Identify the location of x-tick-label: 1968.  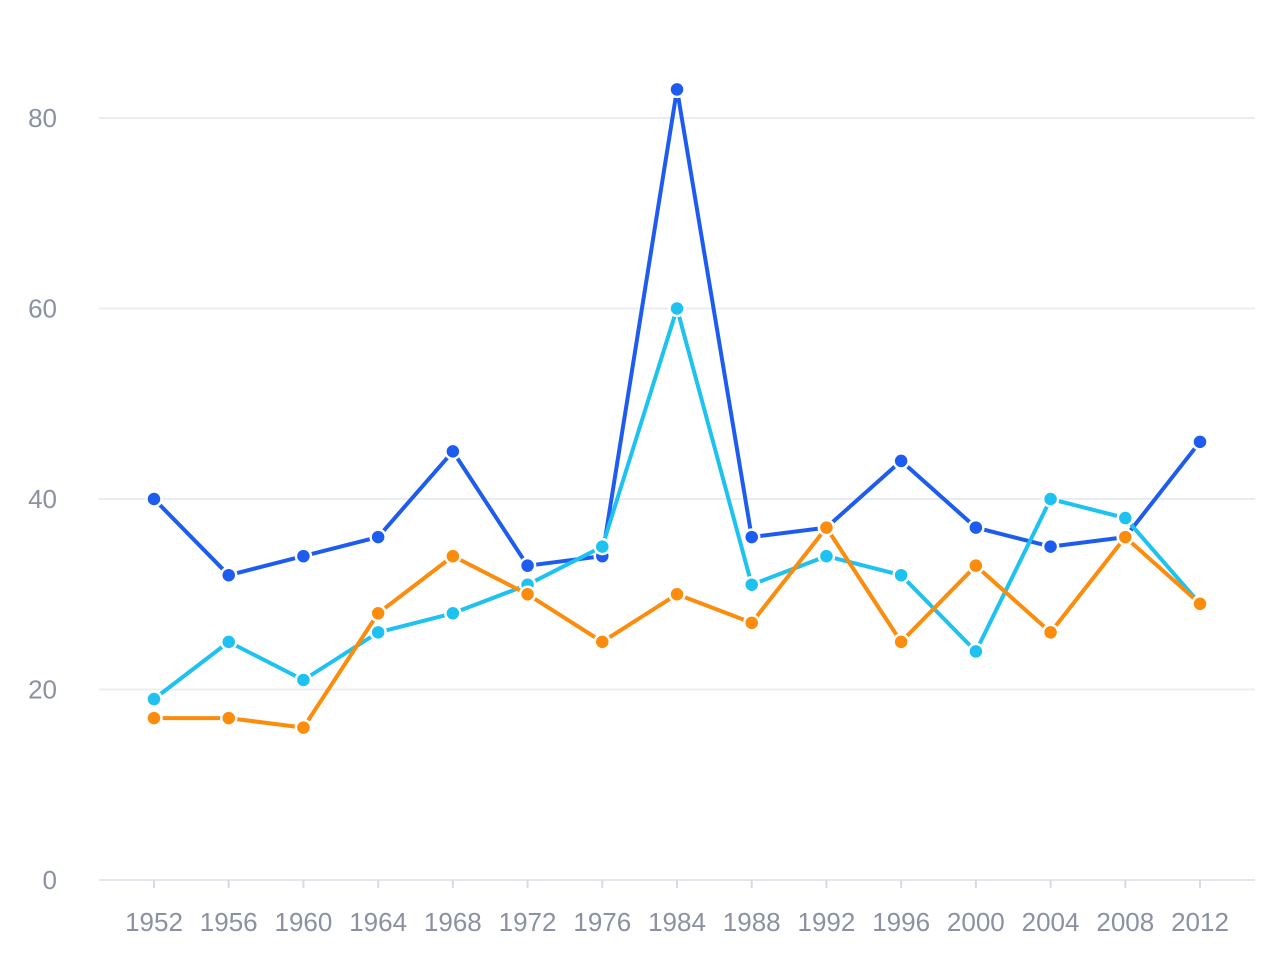
(453, 922).